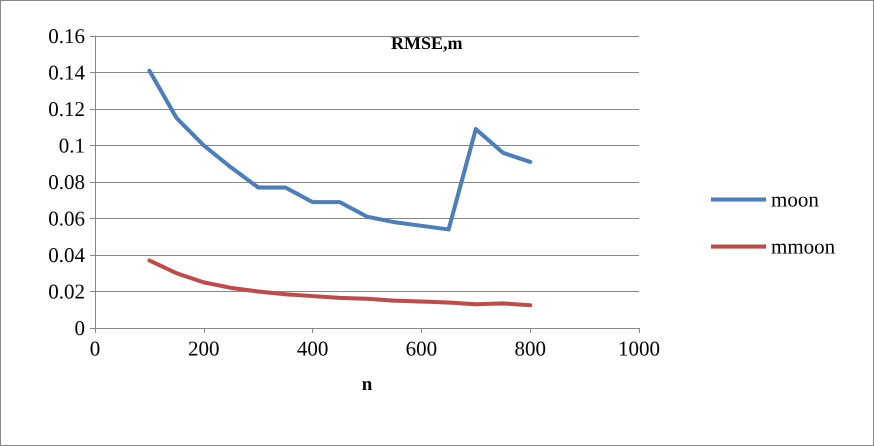  I want to click on y-tick-label: 0.06, so click(66, 218).